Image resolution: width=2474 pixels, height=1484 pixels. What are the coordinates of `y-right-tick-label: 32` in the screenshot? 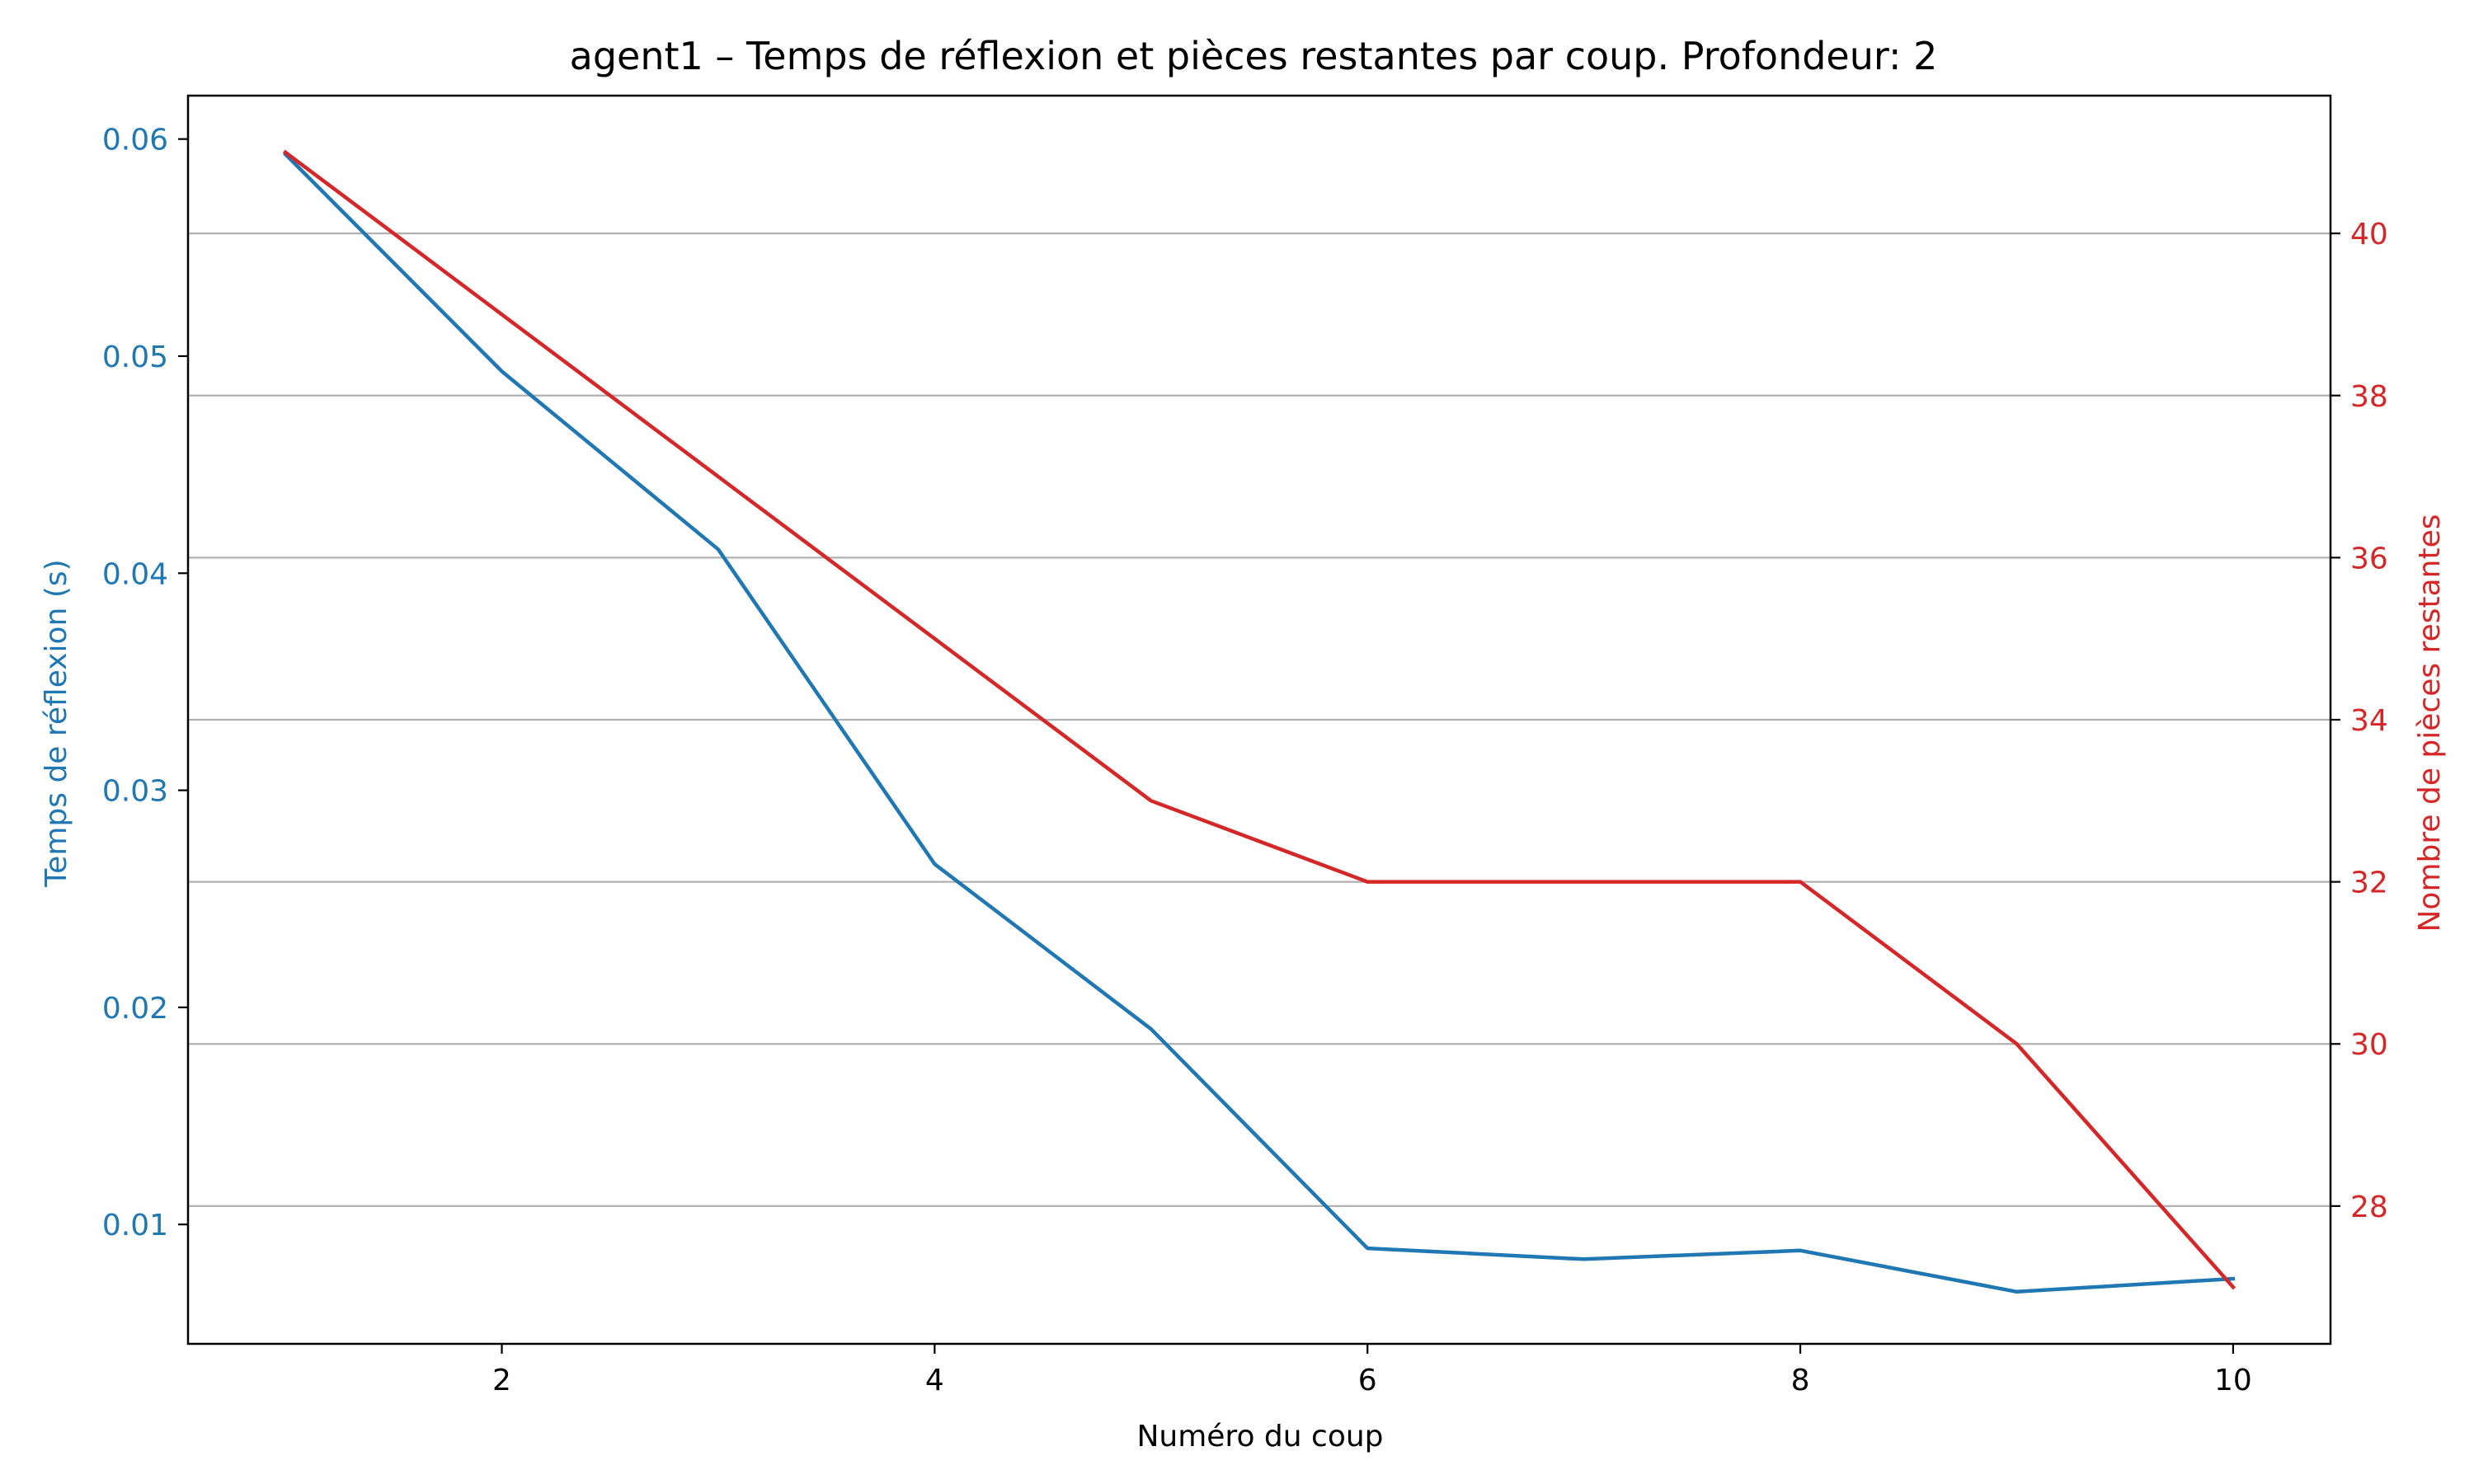 It's located at (2369, 883).